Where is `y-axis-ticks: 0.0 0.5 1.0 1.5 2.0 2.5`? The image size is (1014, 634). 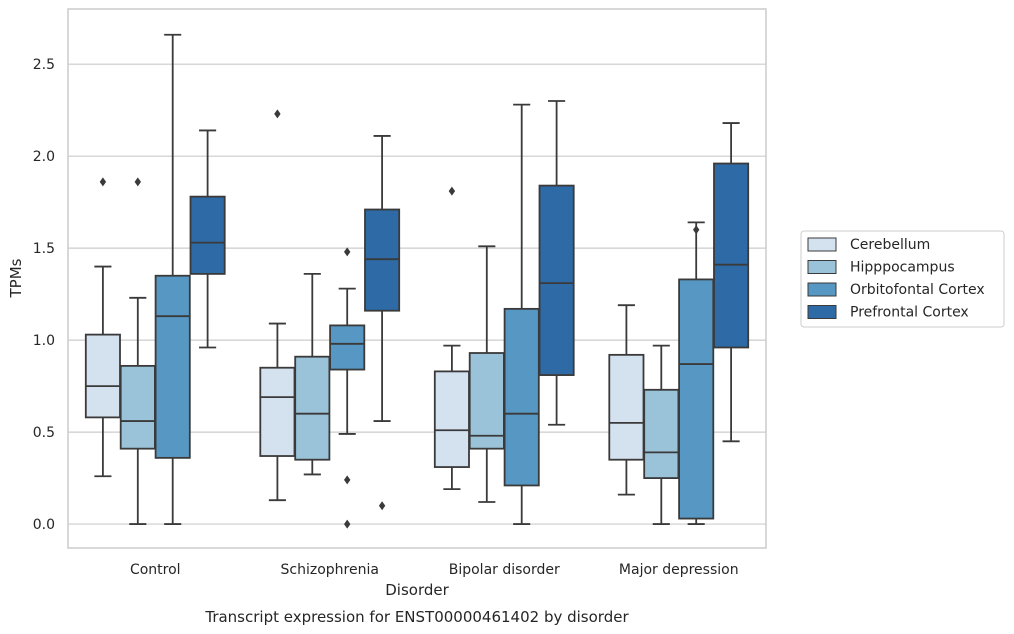
y-axis-ticks: 0.0 0.5 1.0 1.5 2.0 2.5 is located at coordinates (44, 295).